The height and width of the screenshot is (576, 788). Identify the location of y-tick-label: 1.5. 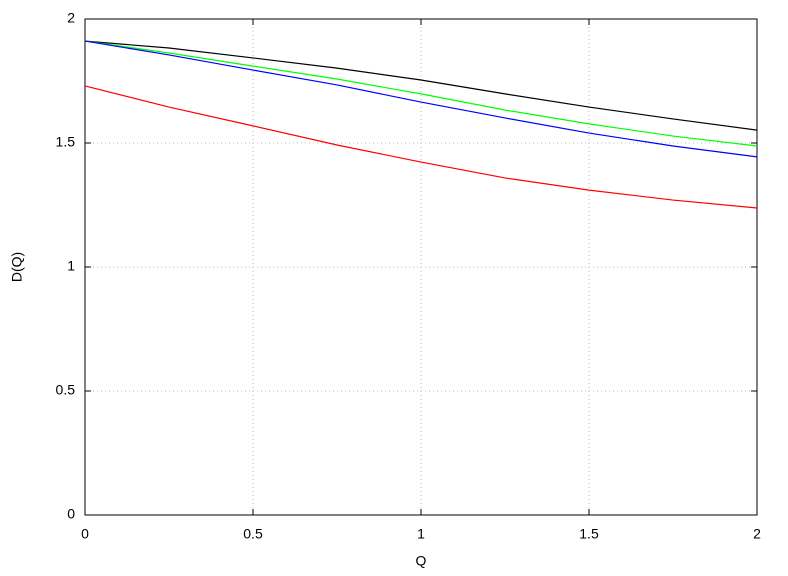
(66, 142).